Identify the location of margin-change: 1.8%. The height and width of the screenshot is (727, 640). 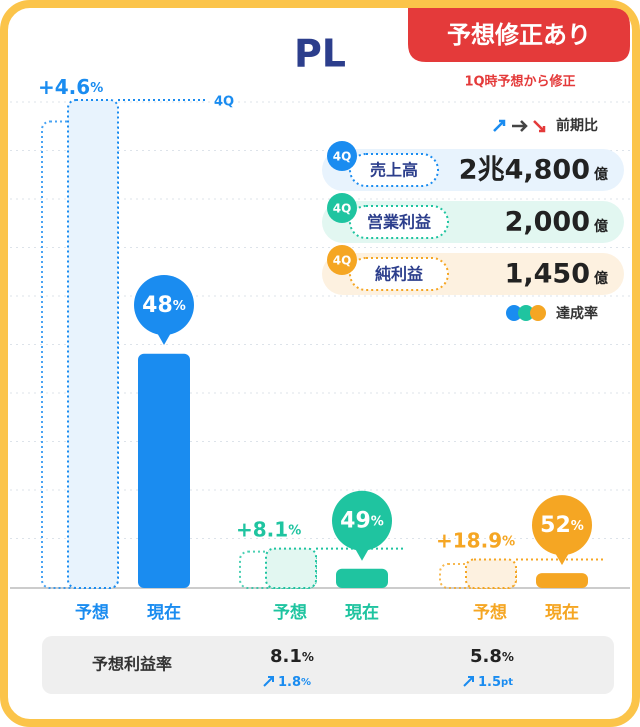
(294, 682).